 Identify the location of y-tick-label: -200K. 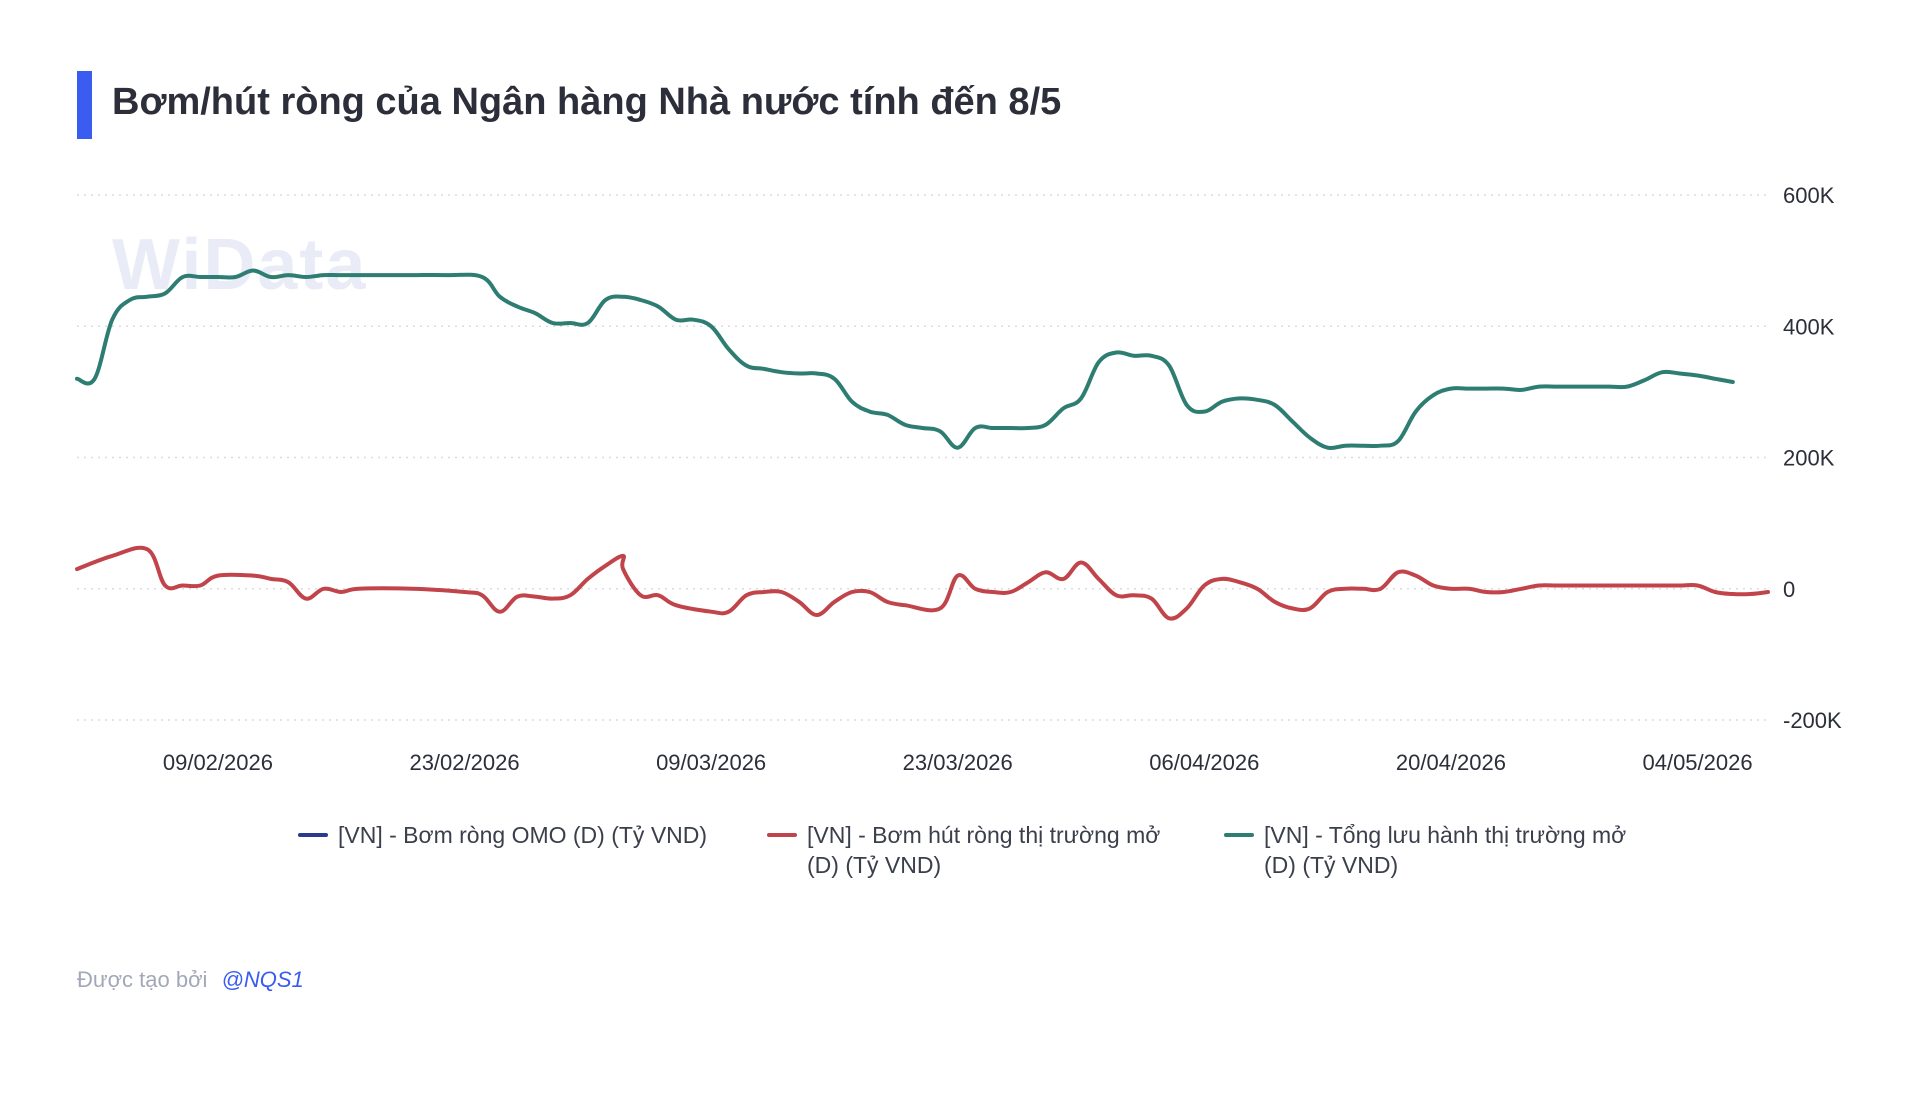
(1812, 720).